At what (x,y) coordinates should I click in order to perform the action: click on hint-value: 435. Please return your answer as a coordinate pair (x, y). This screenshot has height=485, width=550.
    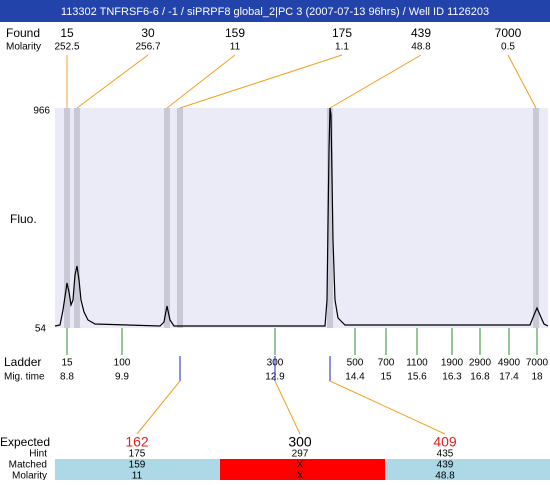
    Looking at the image, I should click on (445, 454).